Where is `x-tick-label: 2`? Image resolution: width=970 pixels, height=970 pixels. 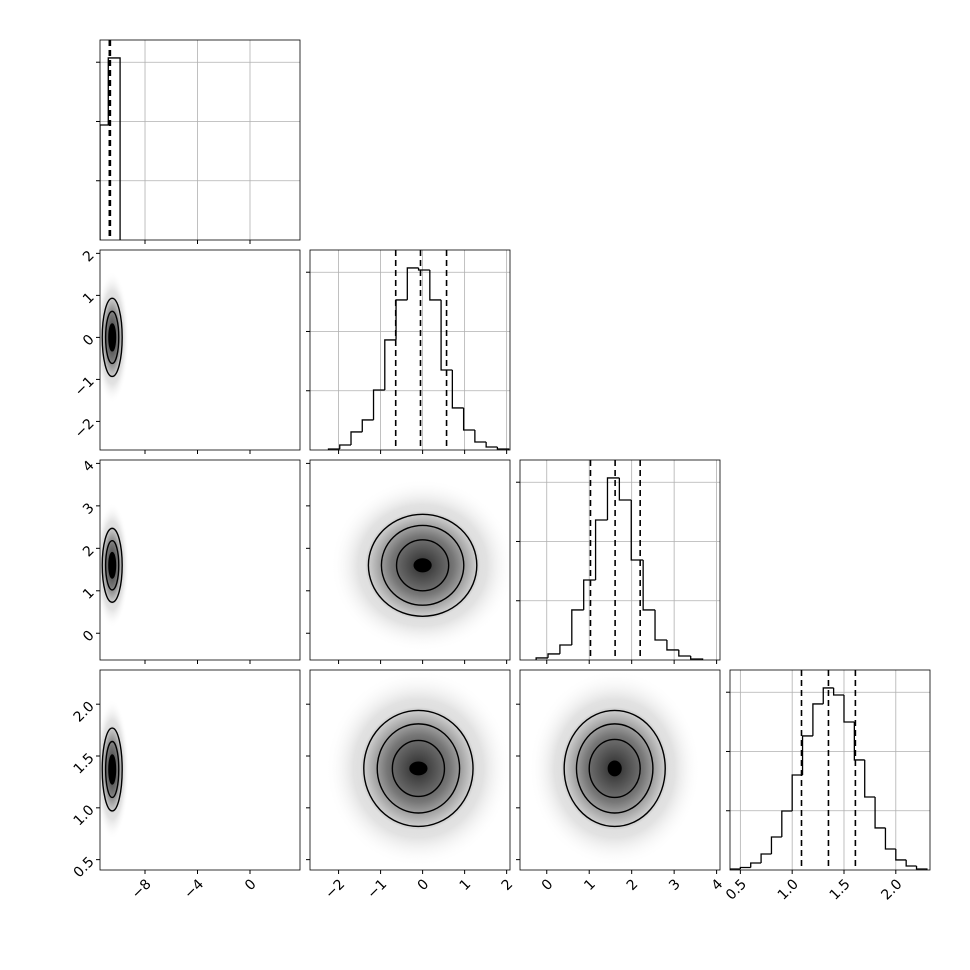
x-tick-label: 2 is located at coordinates (633, 885).